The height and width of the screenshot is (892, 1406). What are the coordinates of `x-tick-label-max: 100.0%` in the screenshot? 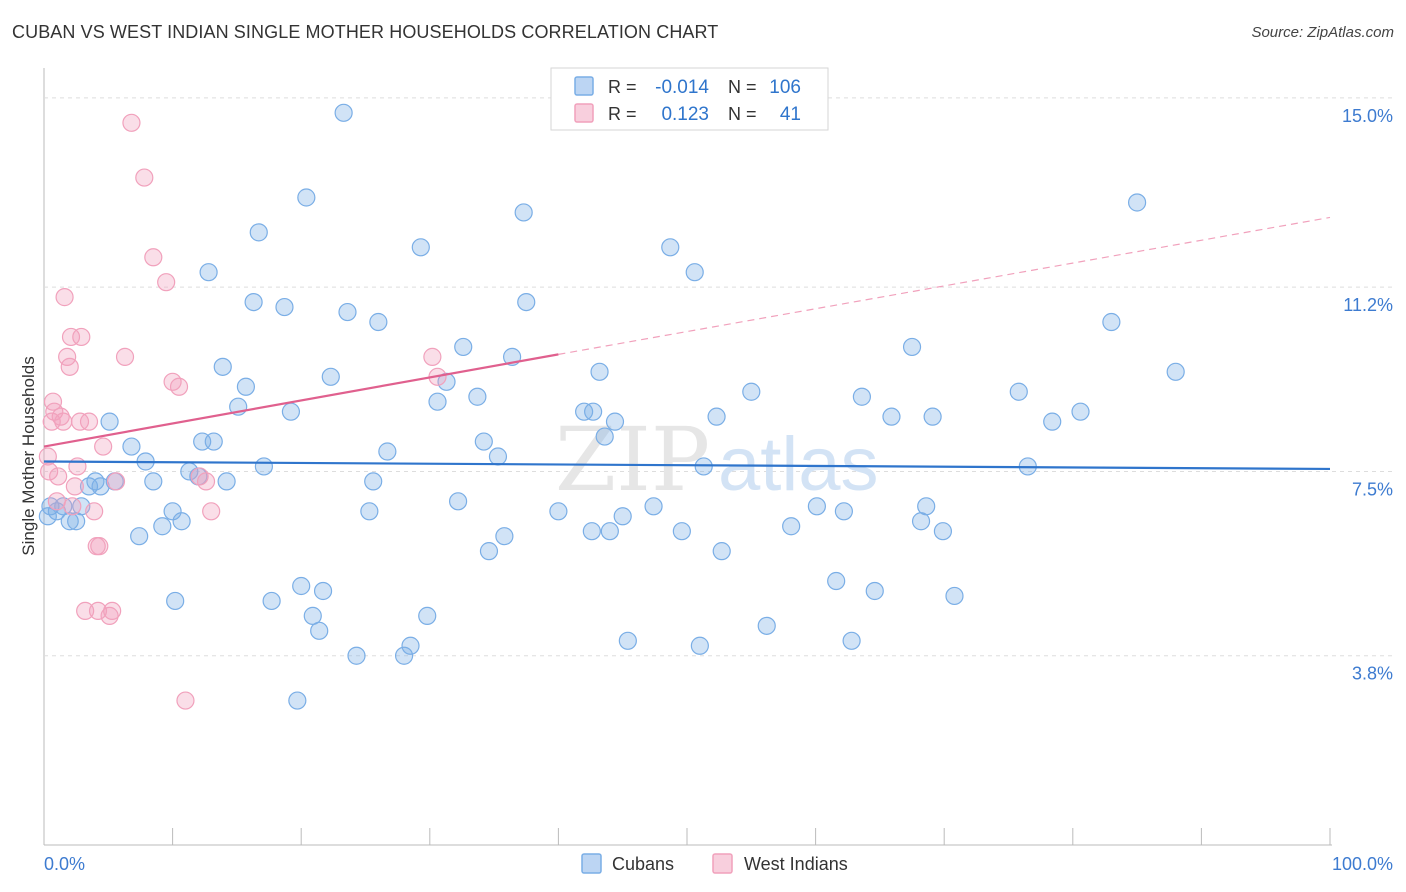 It's located at (1362, 864).